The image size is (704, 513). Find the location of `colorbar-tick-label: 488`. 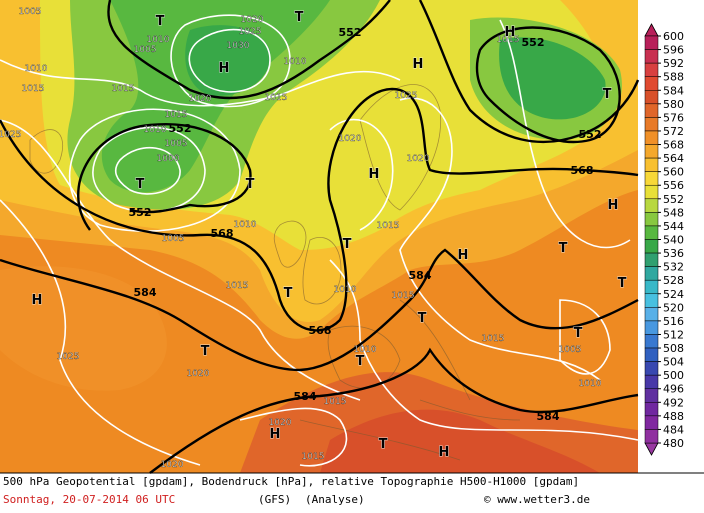

colorbar-tick-label: 488 is located at coordinates (673, 416).